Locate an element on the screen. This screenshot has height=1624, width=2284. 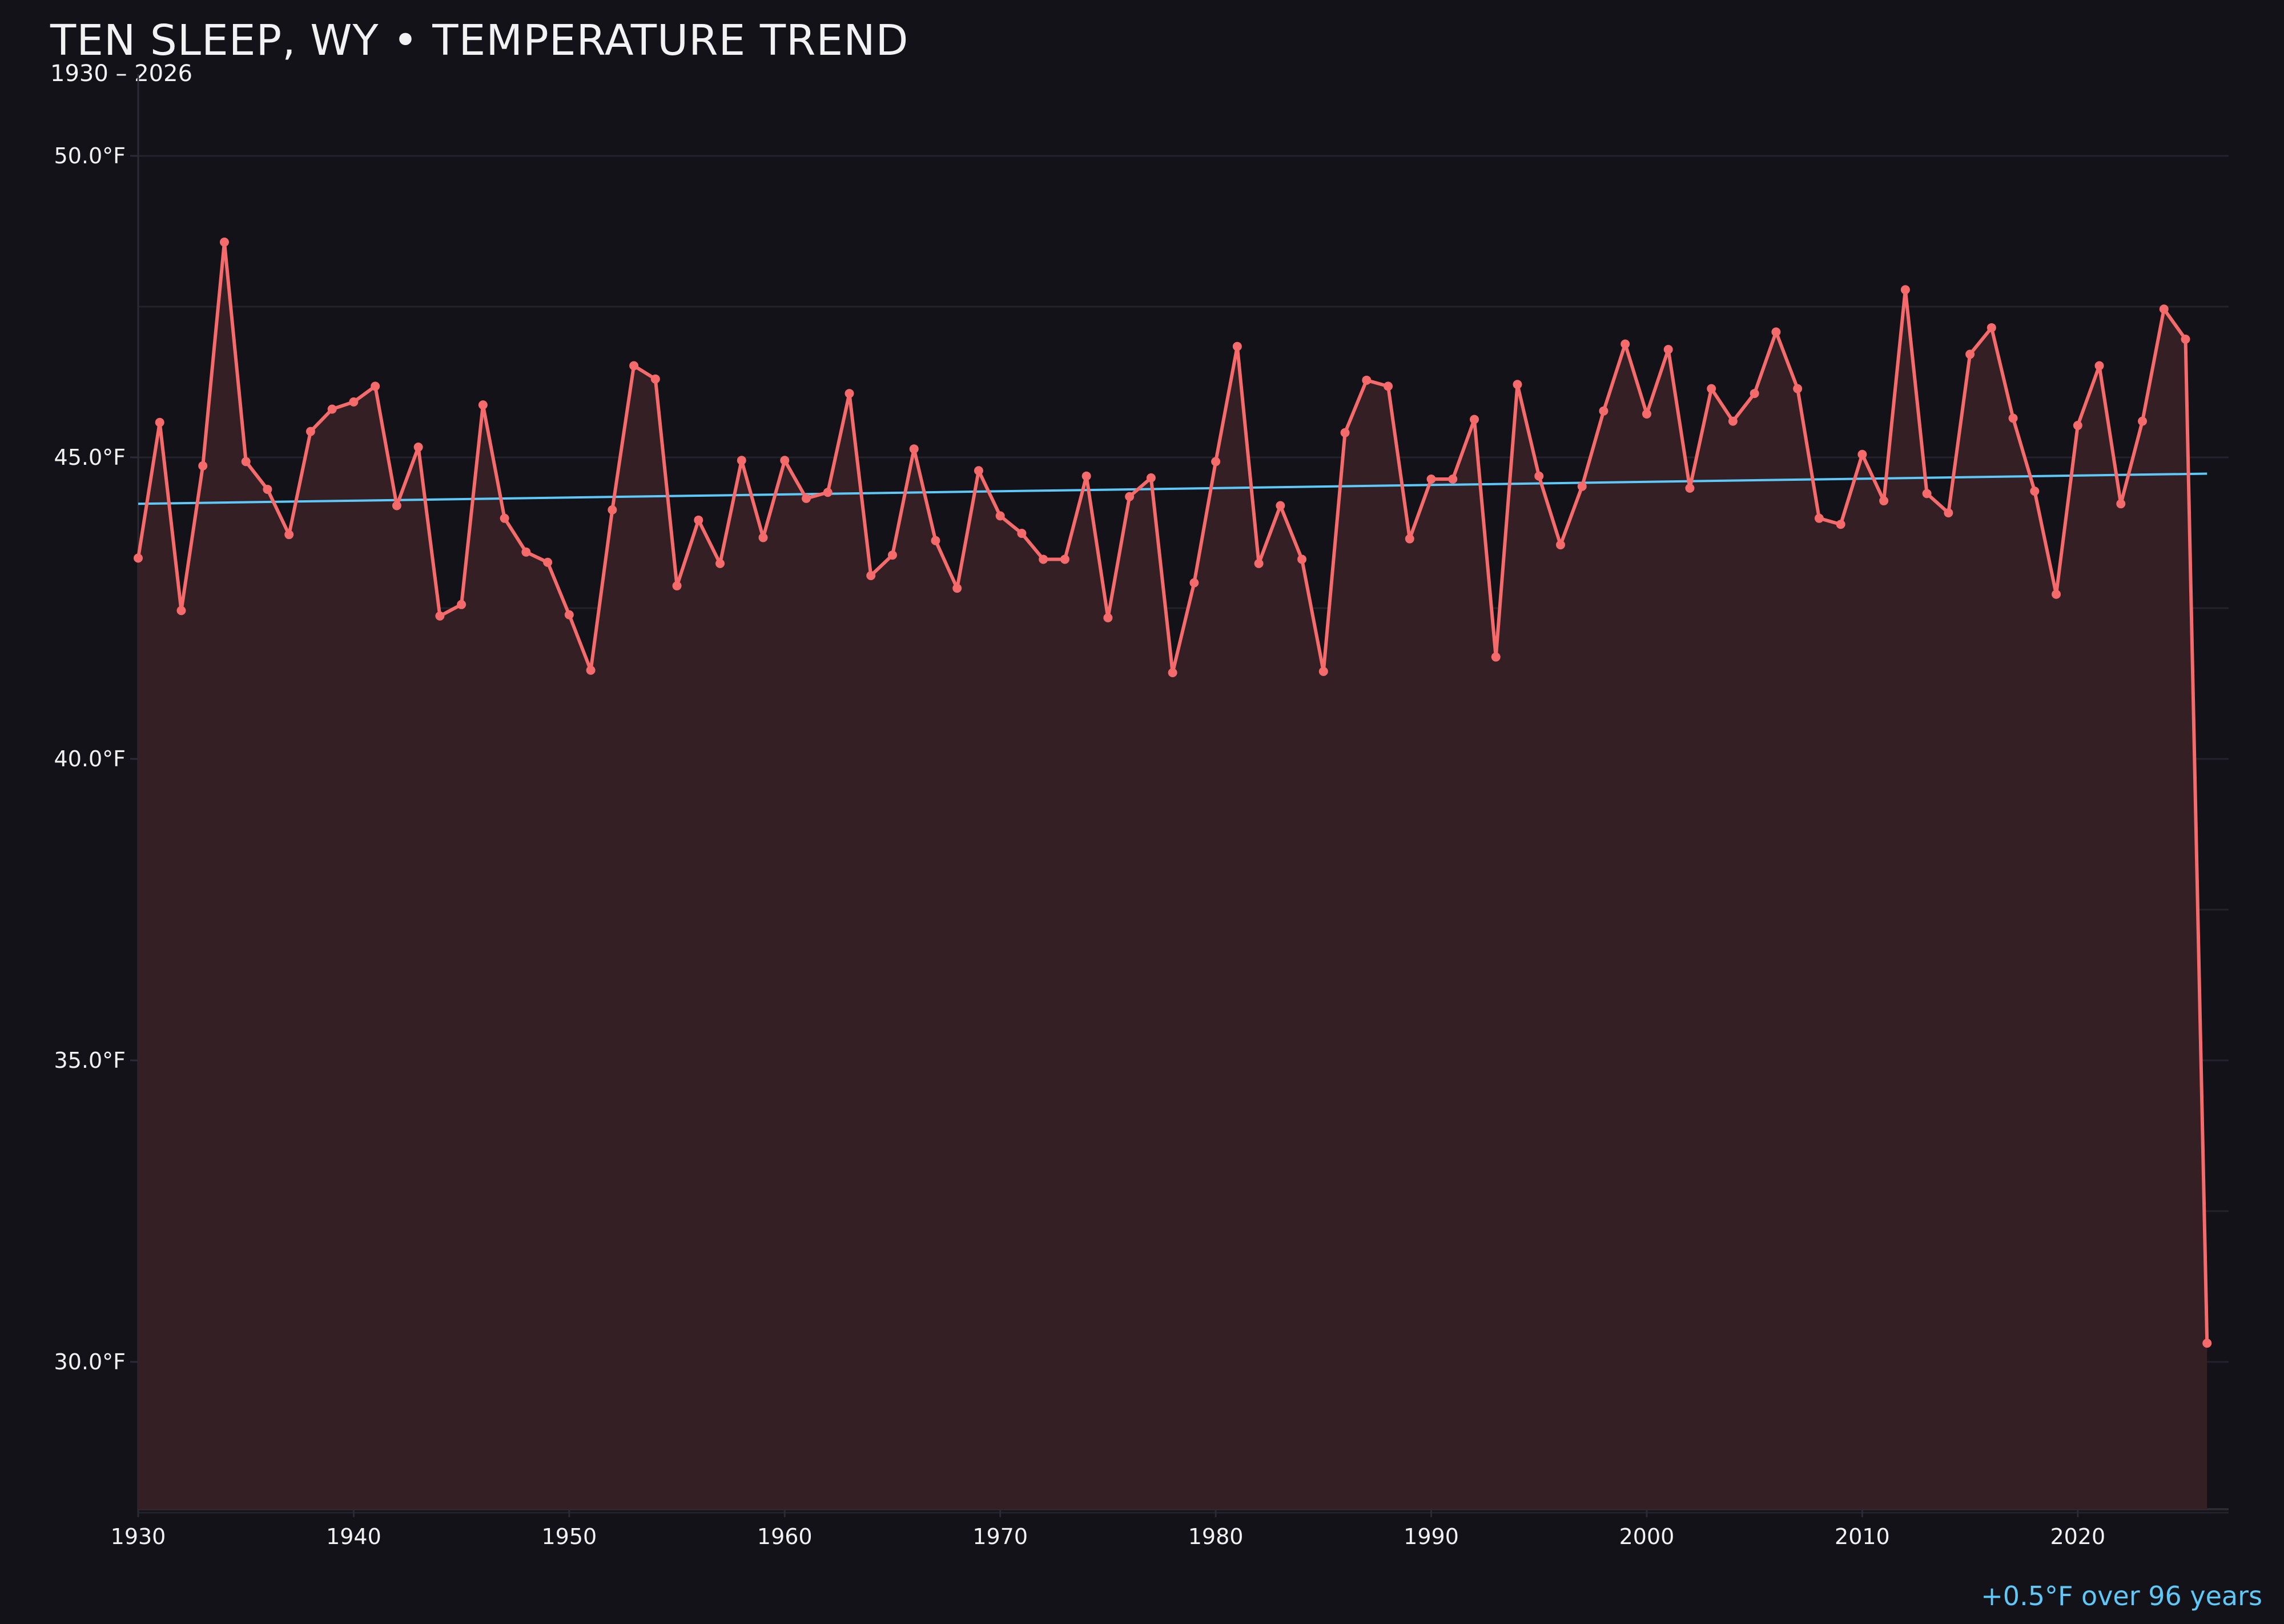
trend-annotation: +0.5°F over 96 years is located at coordinates (2121, 1596).